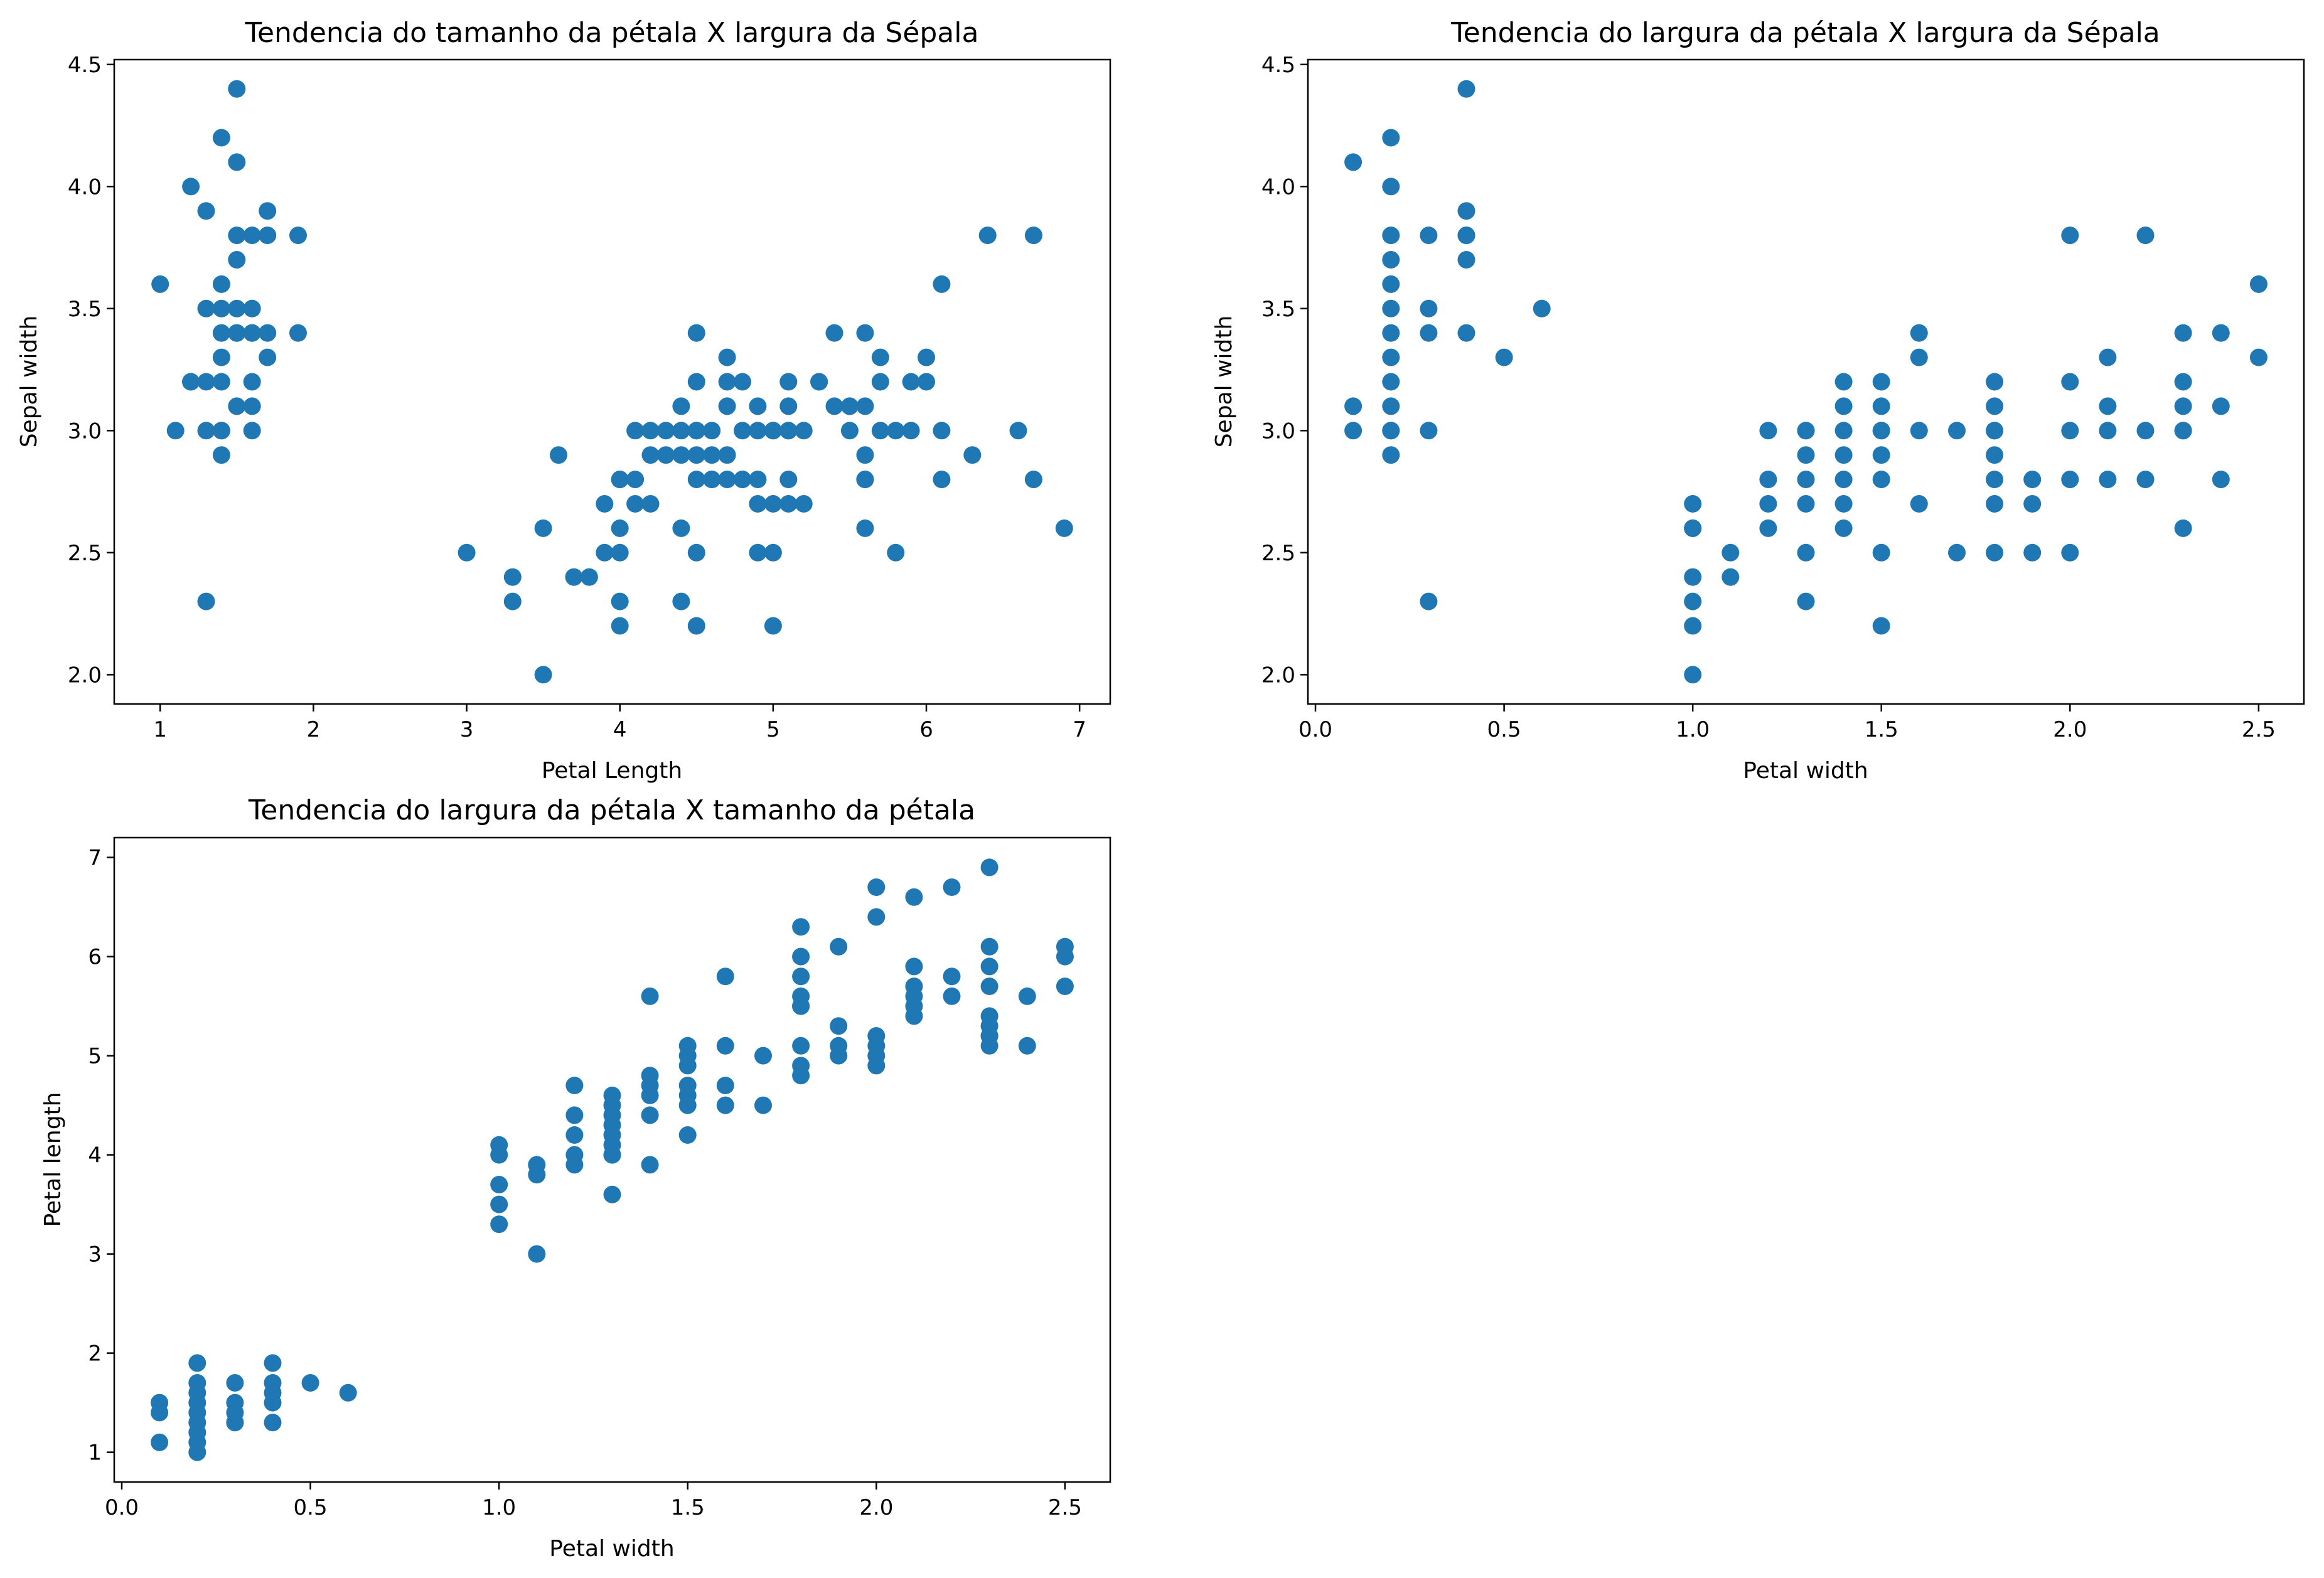 The image size is (2324, 1578). Describe the element at coordinates (1278, 65) in the screenshot. I see `subplot-2-ytick-label: 4.5` at that location.